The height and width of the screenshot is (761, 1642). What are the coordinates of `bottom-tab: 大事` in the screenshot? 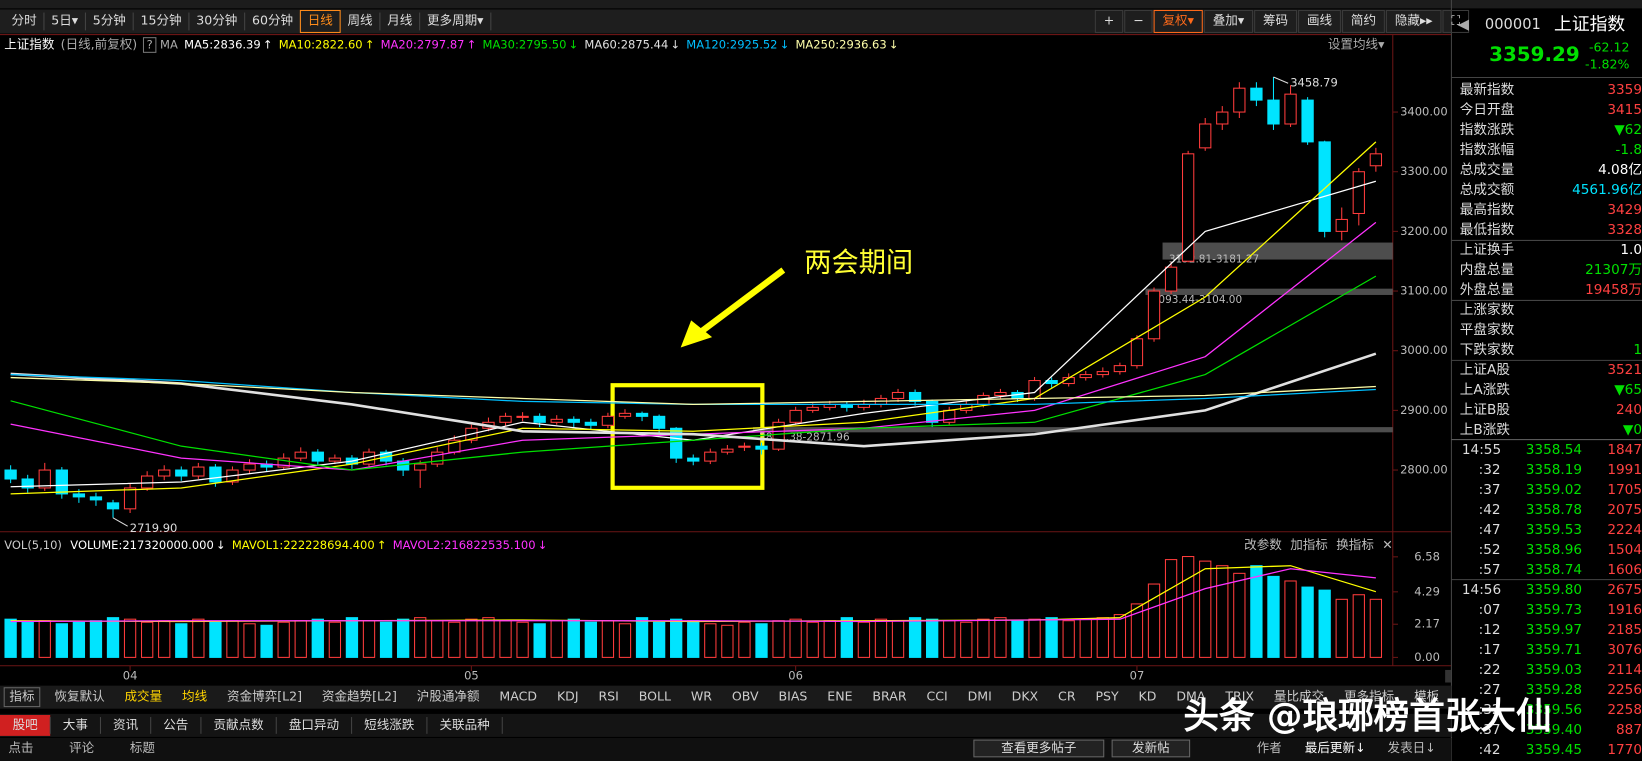 It's located at (75, 724).